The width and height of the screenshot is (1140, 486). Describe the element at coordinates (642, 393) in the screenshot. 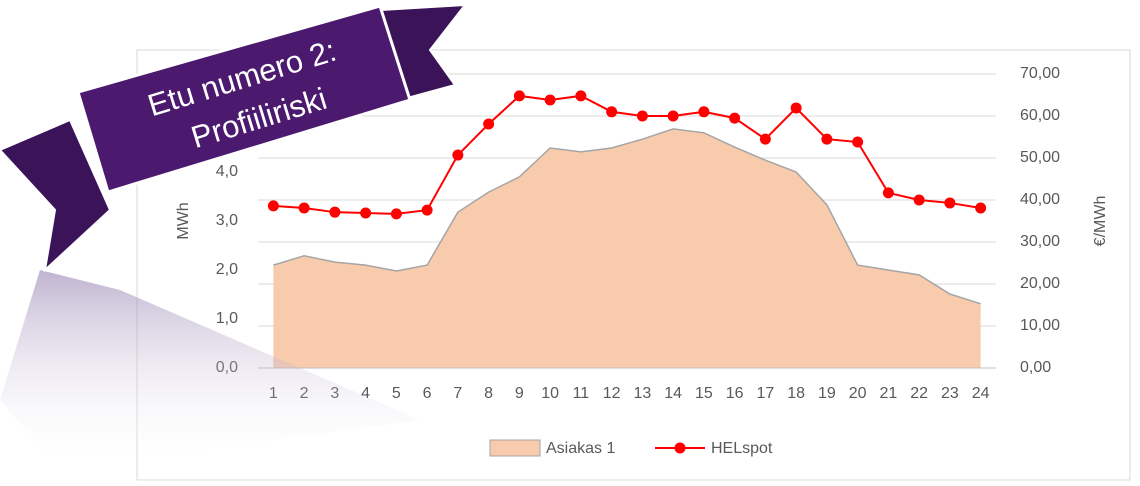

I see `x-tick-label: 13` at that location.